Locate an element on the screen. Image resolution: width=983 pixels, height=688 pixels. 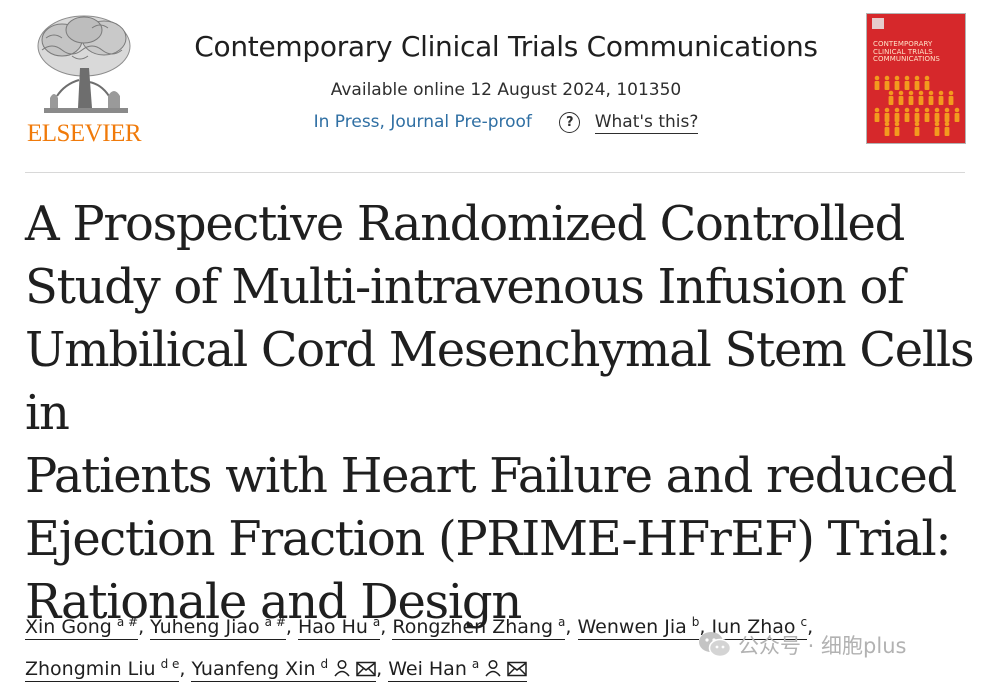
author-link: Yuheng Jiao a # is located at coordinates (218, 627).